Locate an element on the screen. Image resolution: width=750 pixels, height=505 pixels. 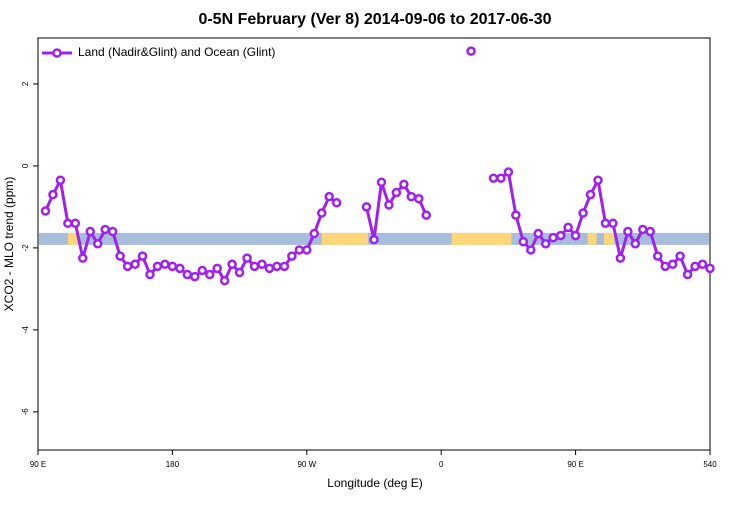
x-tick-label: 180 is located at coordinates (173, 464).